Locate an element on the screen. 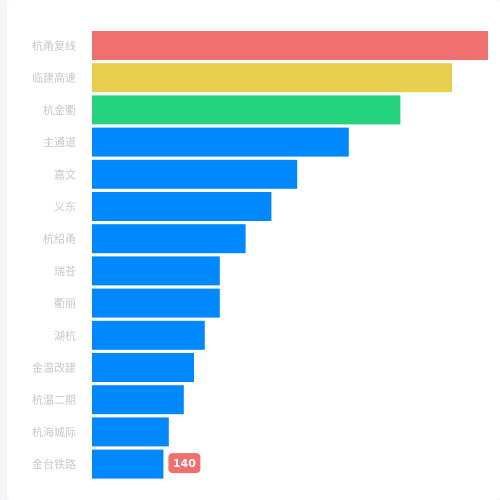 The image size is (500, 500). category-label: 杭海城际 is located at coordinates (54, 432).